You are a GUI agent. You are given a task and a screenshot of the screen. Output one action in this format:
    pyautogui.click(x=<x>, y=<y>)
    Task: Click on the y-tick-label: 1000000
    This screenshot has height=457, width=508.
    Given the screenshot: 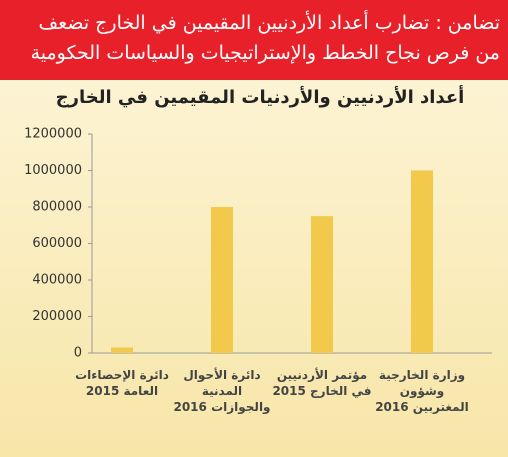 What is the action you would take?
    pyautogui.click(x=53, y=170)
    